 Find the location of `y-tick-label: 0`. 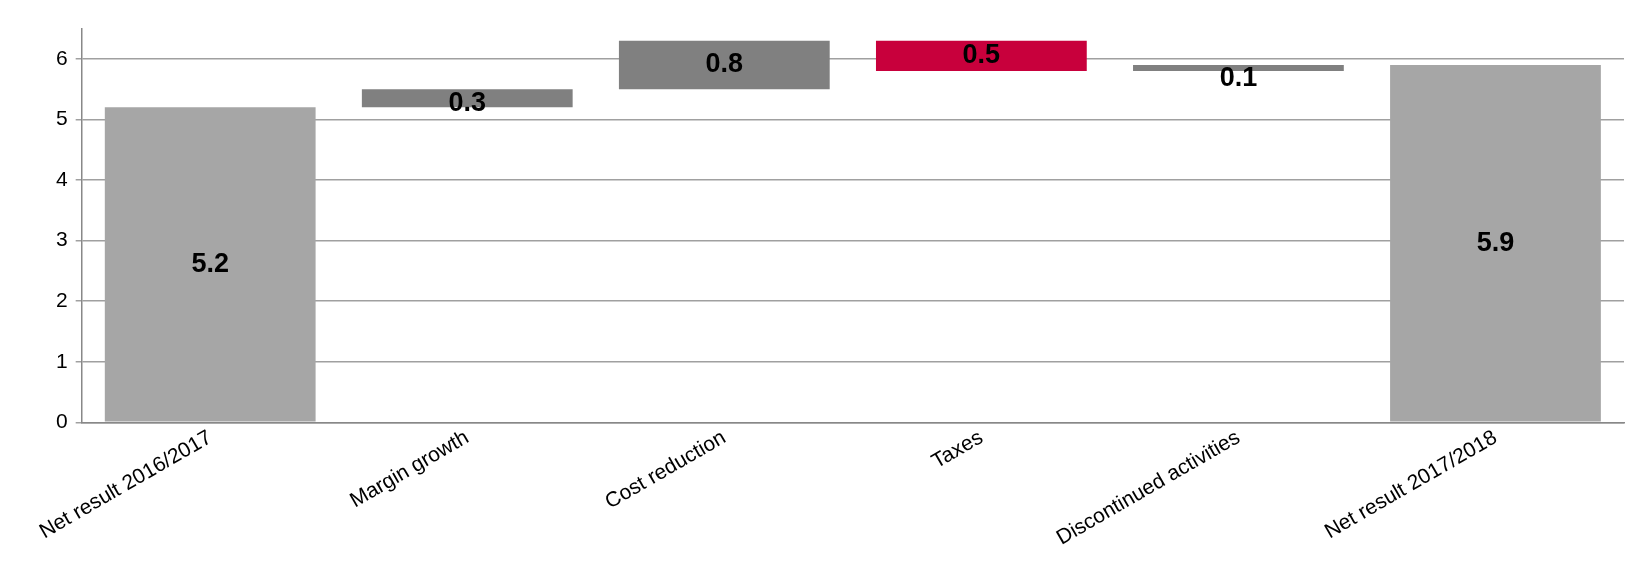

y-tick-label: 0 is located at coordinates (61, 421).